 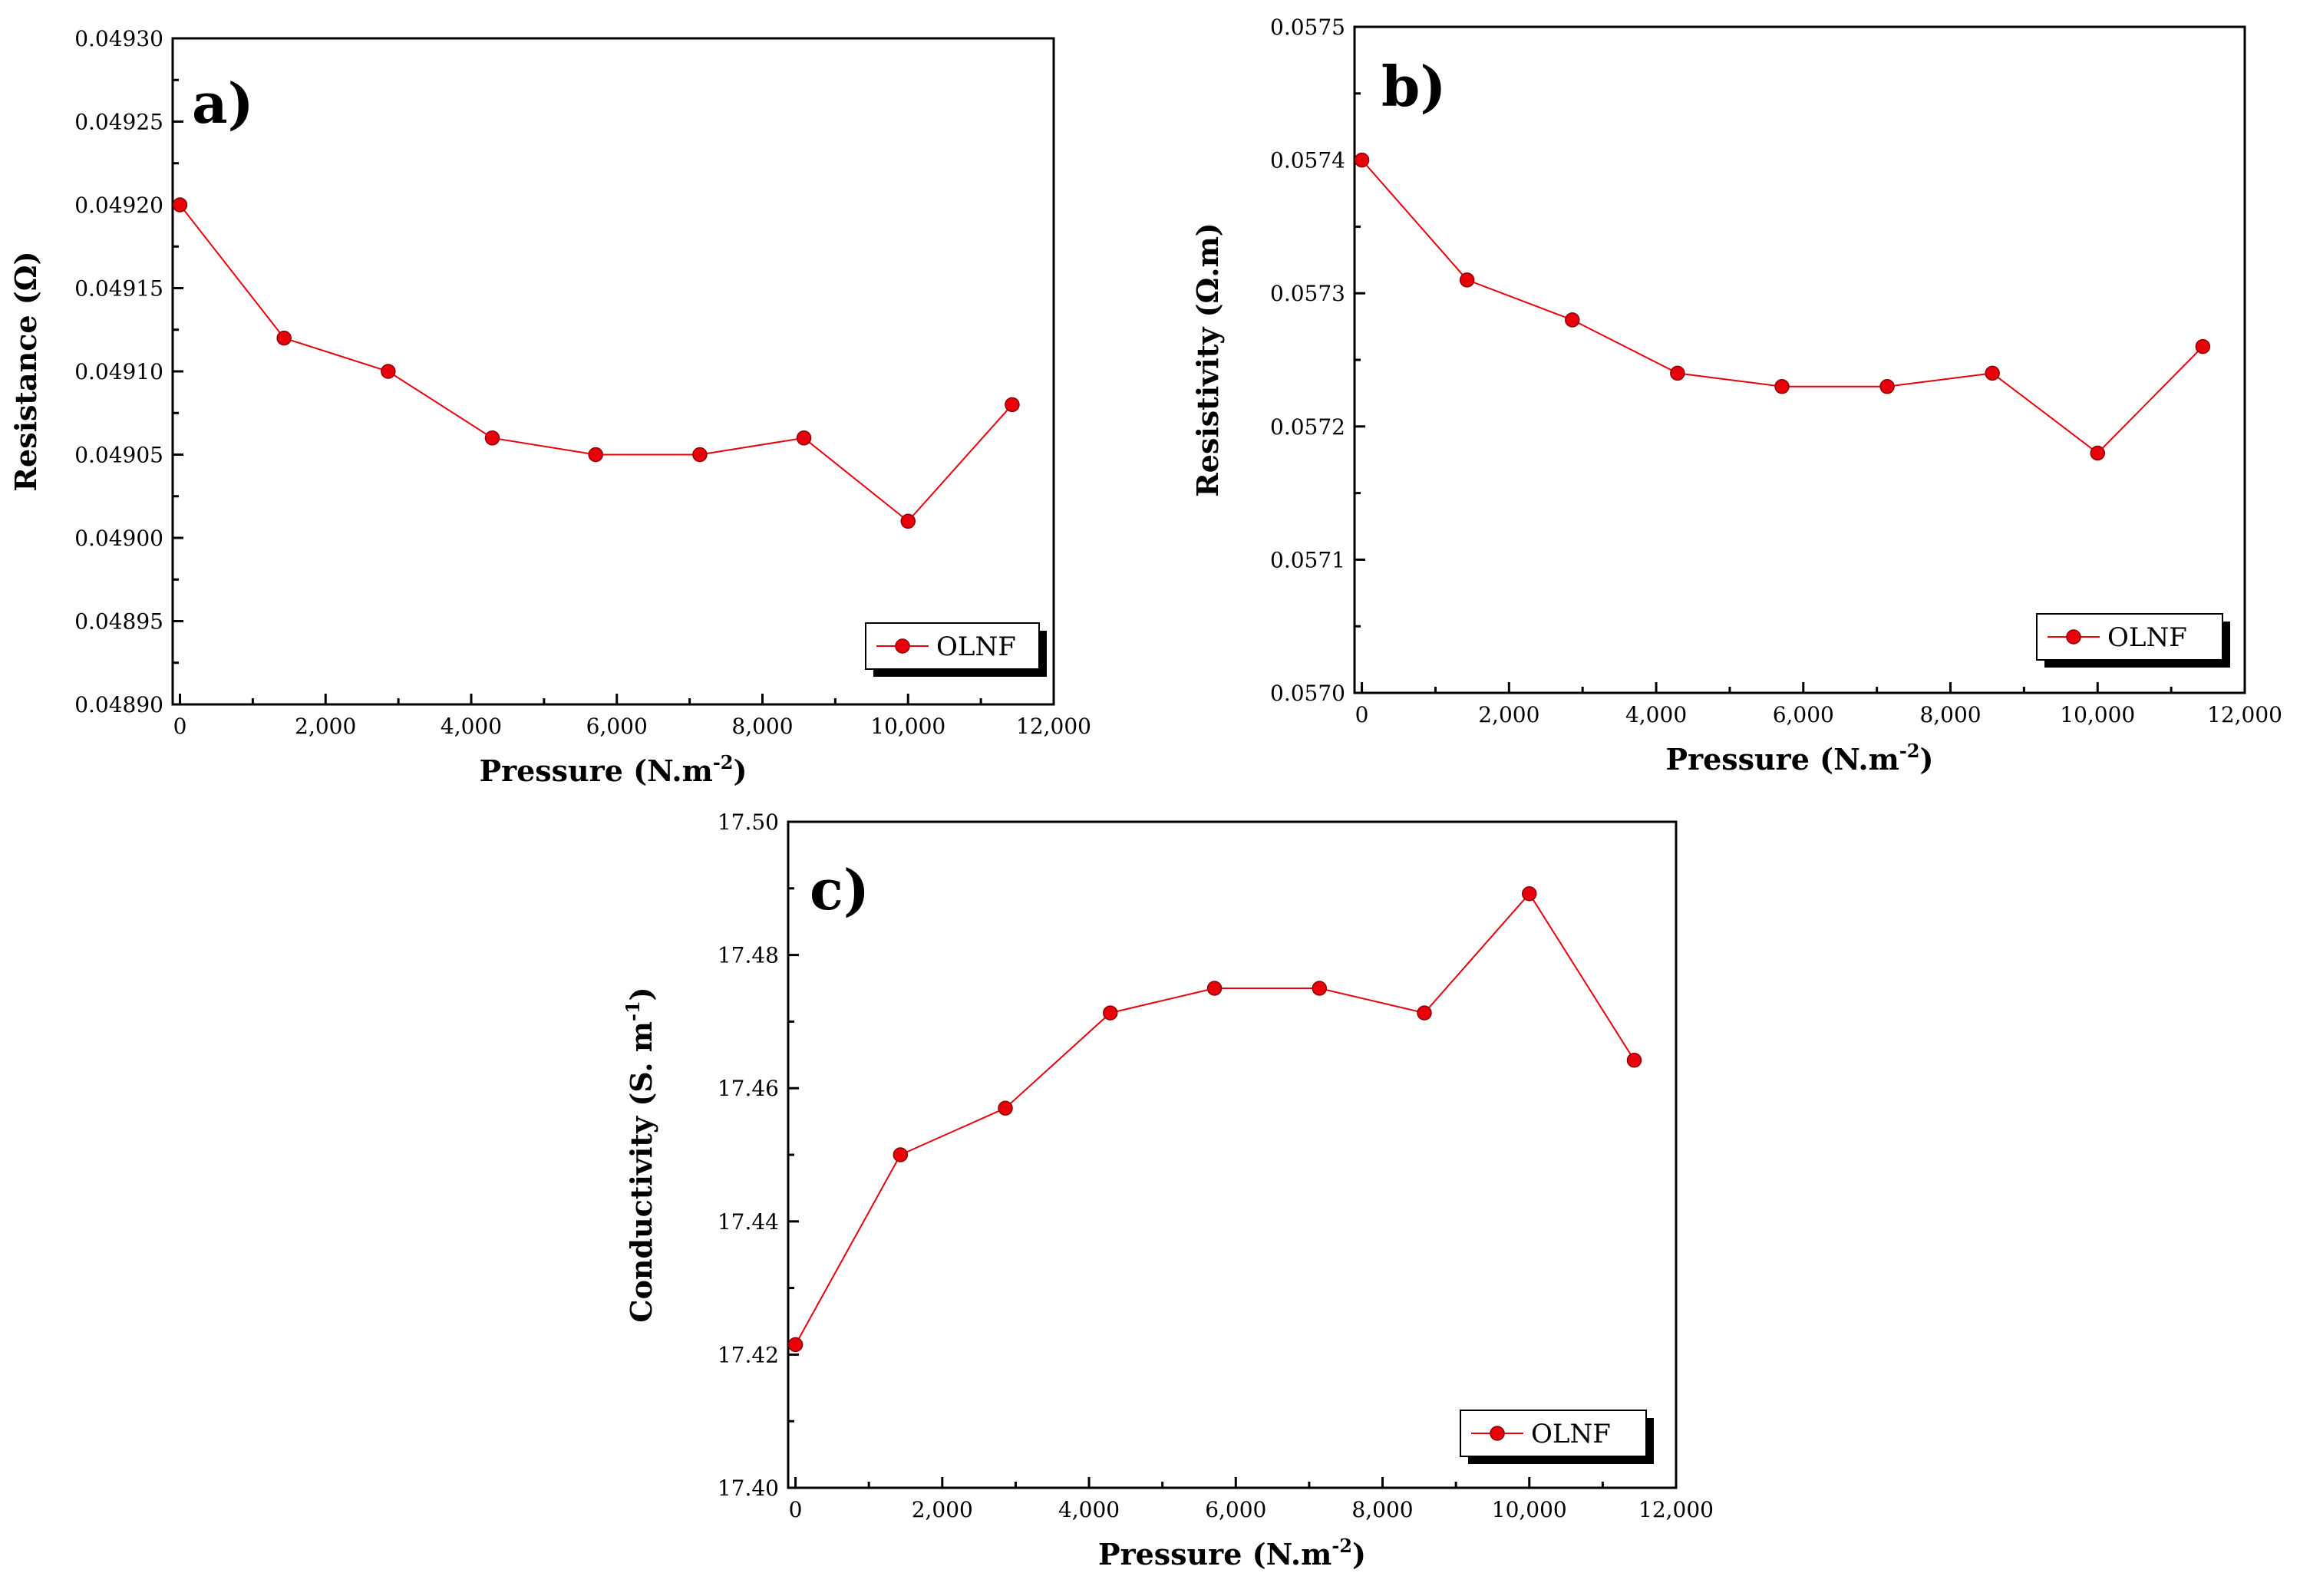 I want to click on panel-c-xtick-label: 12,000, so click(x=1676, y=1509).